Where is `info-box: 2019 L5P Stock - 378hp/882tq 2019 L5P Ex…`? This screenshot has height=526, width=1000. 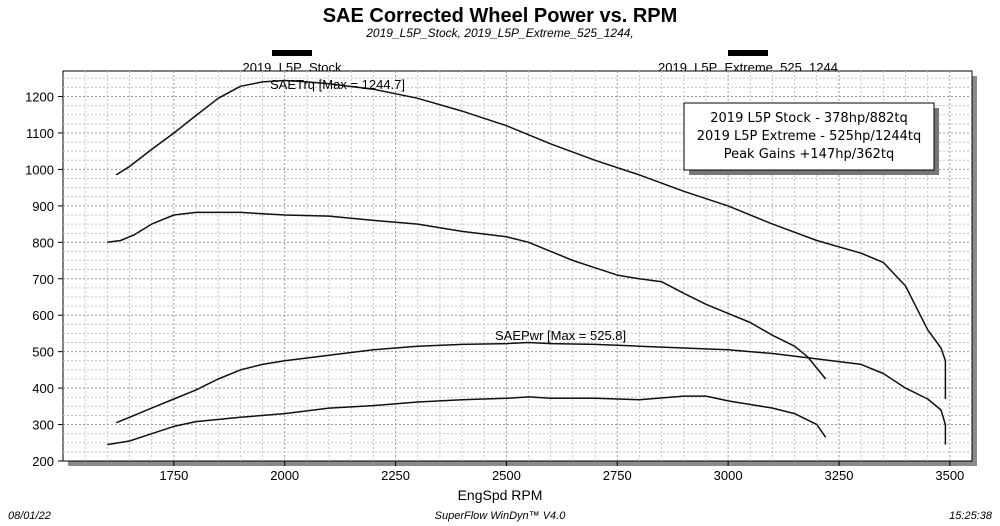 info-box: 2019 L5P Stock - 378hp/882tq 2019 L5P Ex… is located at coordinates (811, 138).